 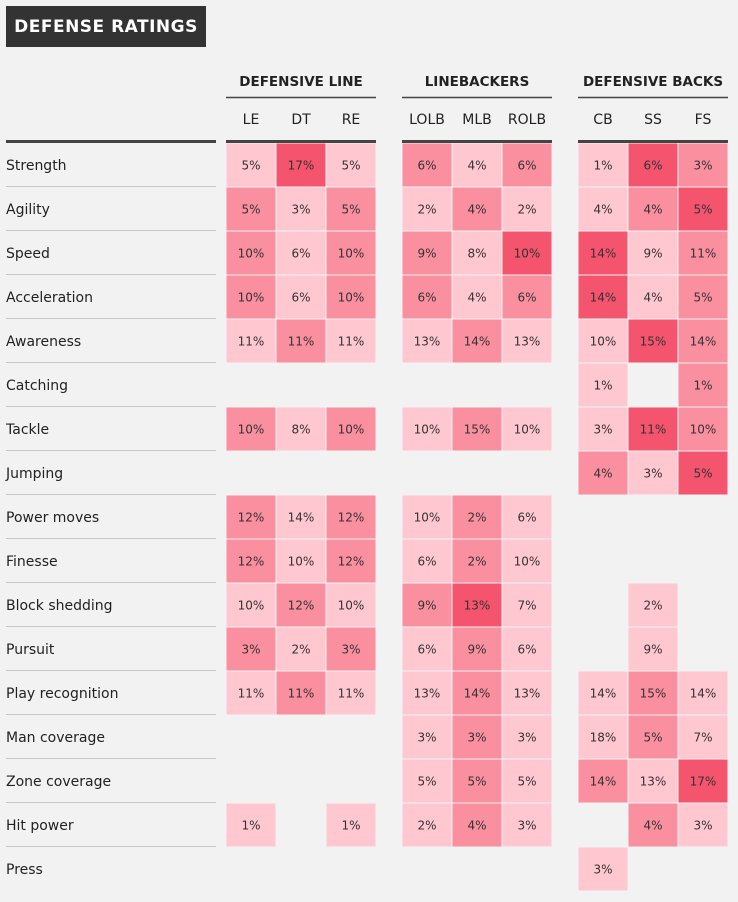 I want to click on row-label-tackle: Tackle, so click(x=27, y=430).